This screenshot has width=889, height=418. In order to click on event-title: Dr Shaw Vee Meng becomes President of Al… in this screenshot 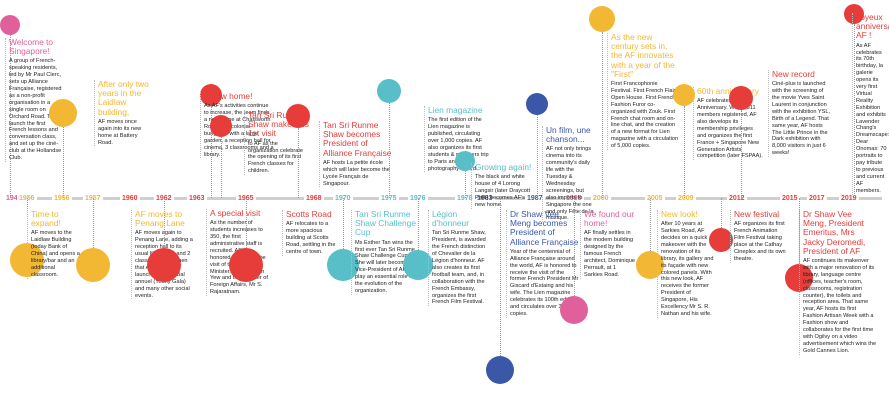, I will do `click(544, 228)`.